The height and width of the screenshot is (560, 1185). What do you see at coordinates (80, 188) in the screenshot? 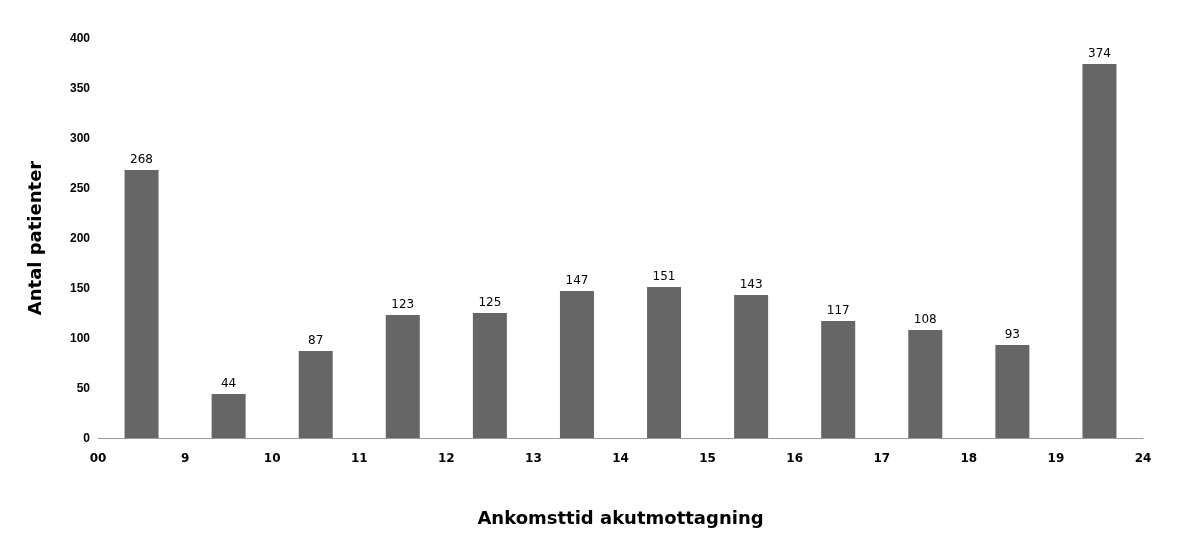
I see `y-tick-label: 250` at bounding box center [80, 188].